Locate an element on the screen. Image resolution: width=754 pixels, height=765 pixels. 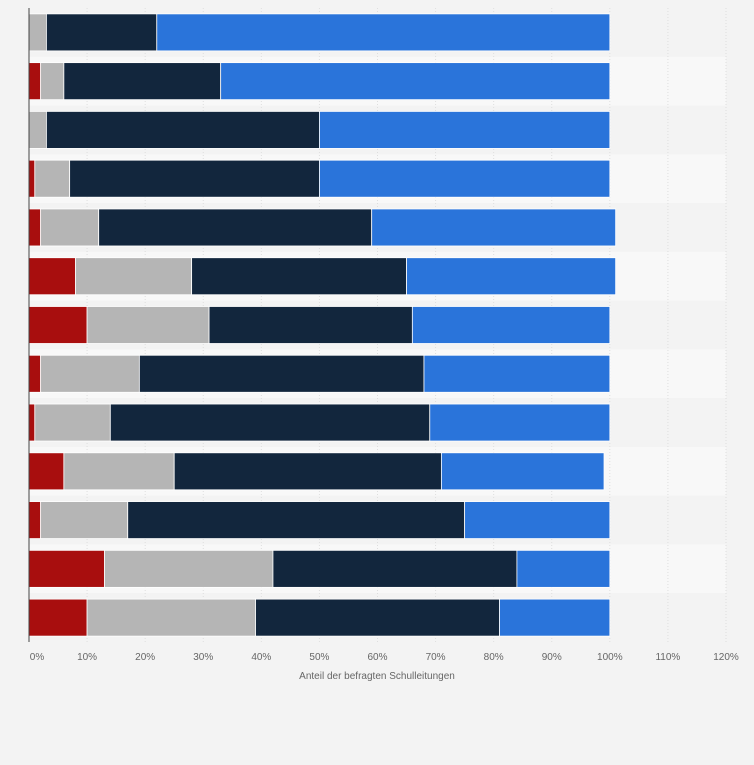
x-tick-label: 20% is located at coordinates (145, 657).